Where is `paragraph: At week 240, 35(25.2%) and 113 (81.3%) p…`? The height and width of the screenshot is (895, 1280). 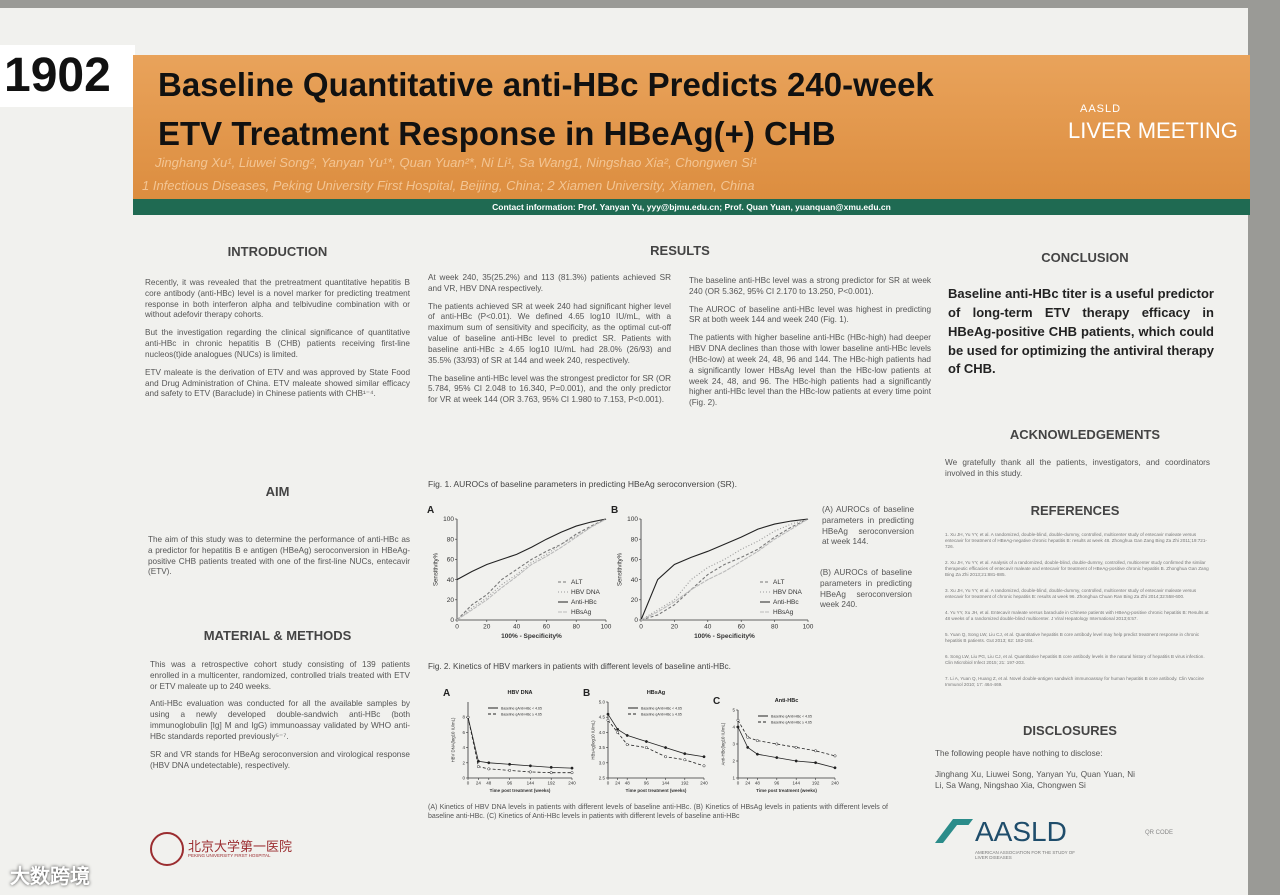
paragraph: At week 240, 35(25.2%) and 113 (81.3%) p… is located at coordinates (549, 283).